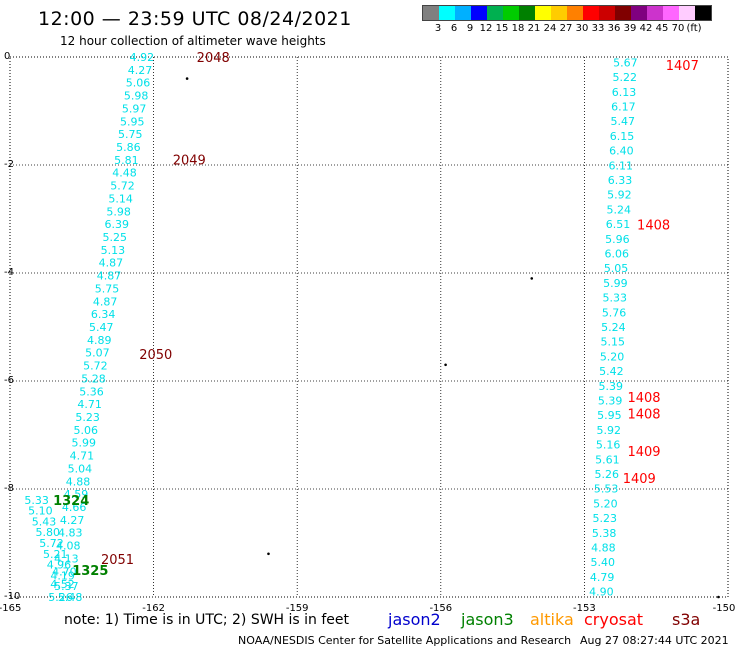  I want to click on satellite-jason3: jason3, so click(487, 619).